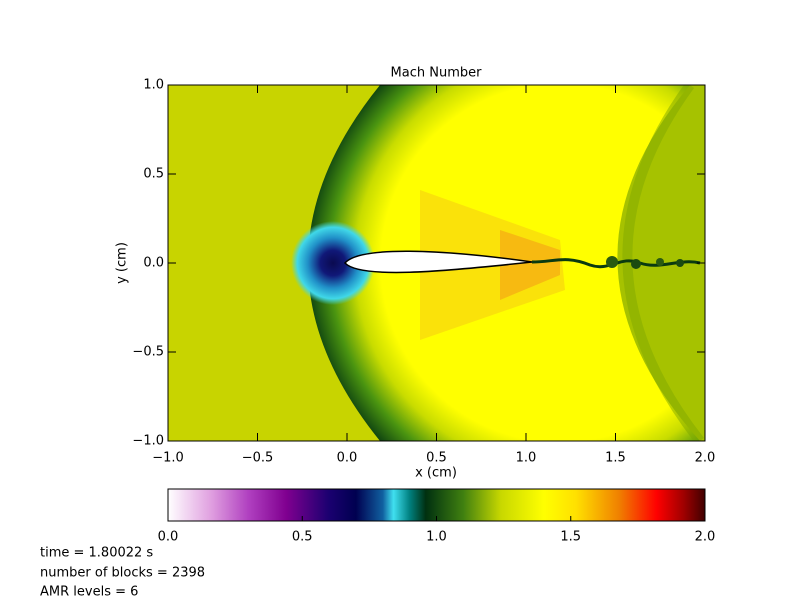 The height and width of the screenshot is (600, 800). I want to click on x-tick-label: 1.0, so click(526, 458).